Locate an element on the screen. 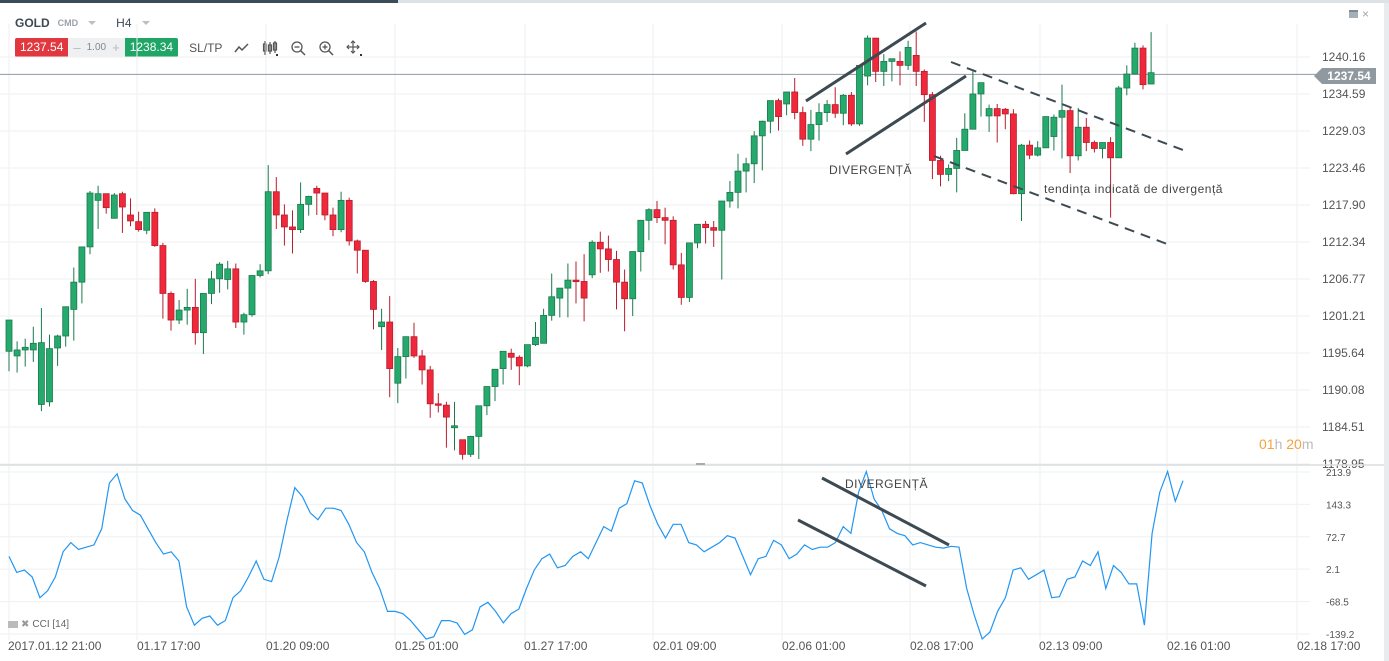 Image resolution: width=1389 pixels, height=661 pixels. zoom-out-icon is located at coordinates (298, 48).